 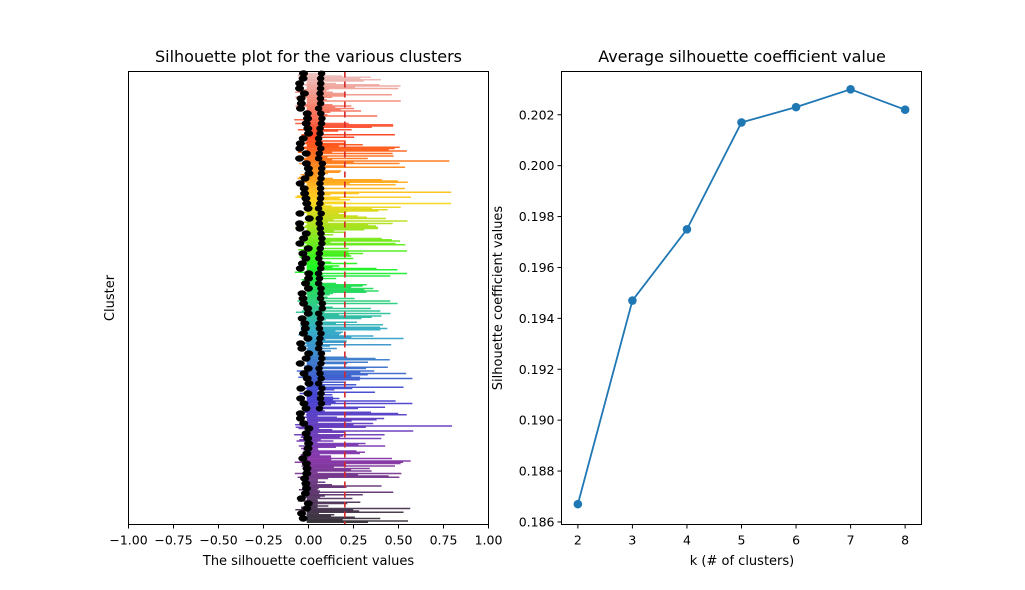 What do you see at coordinates (110, 297) in the screenshot?
I see `silhouette-y-label: Cluster` at bounding box center [110, 297].